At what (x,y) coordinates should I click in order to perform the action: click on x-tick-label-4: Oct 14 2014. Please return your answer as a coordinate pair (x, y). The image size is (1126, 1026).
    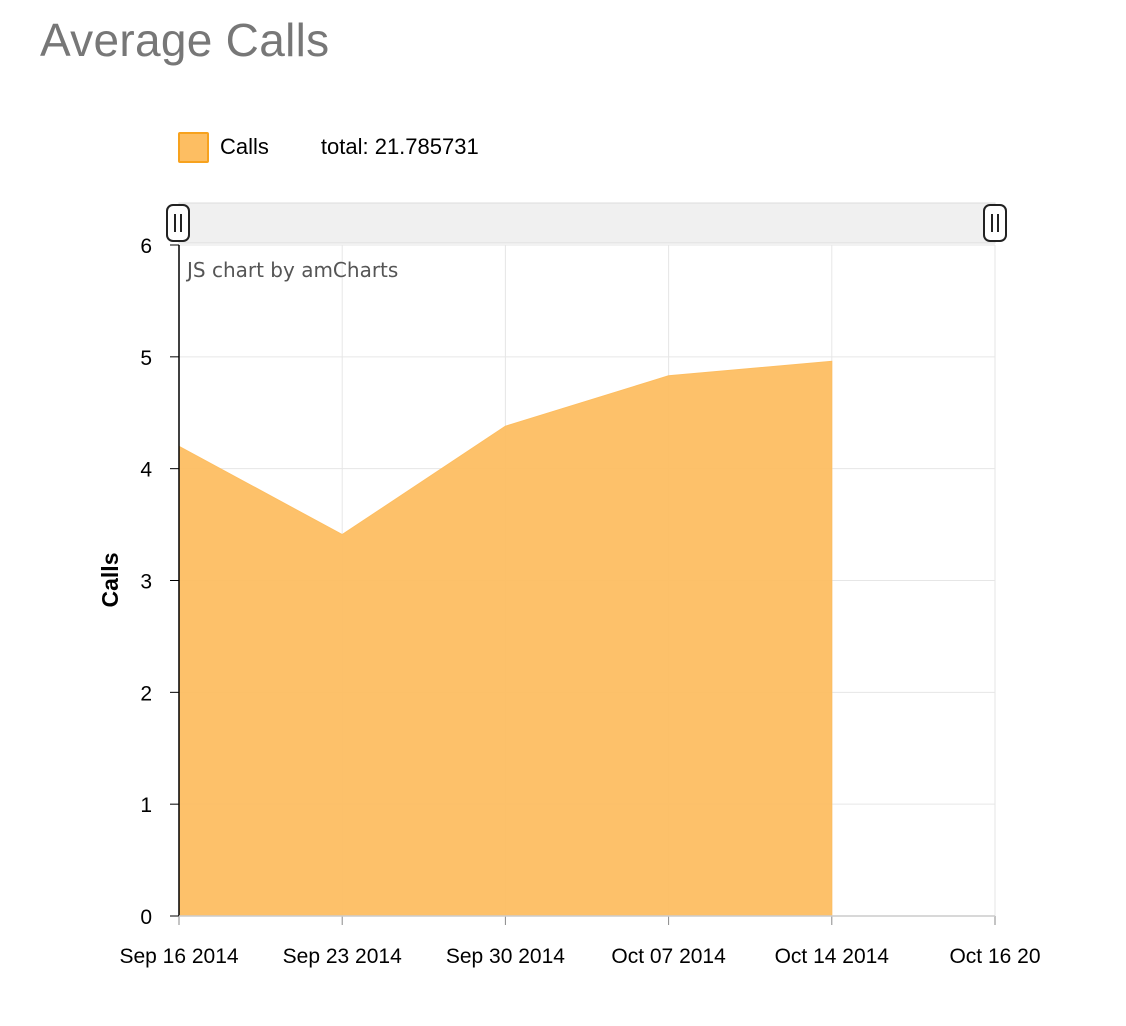
    Looking at the image, I should click on (832, 956).